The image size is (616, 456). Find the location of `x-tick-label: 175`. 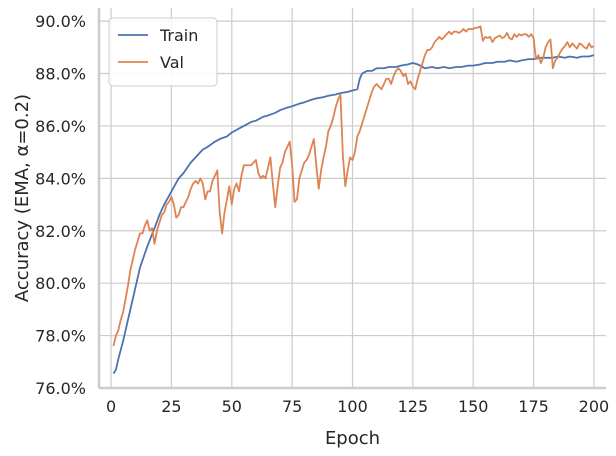

x-tick-label: 175 is located at coordinates (533, 406).